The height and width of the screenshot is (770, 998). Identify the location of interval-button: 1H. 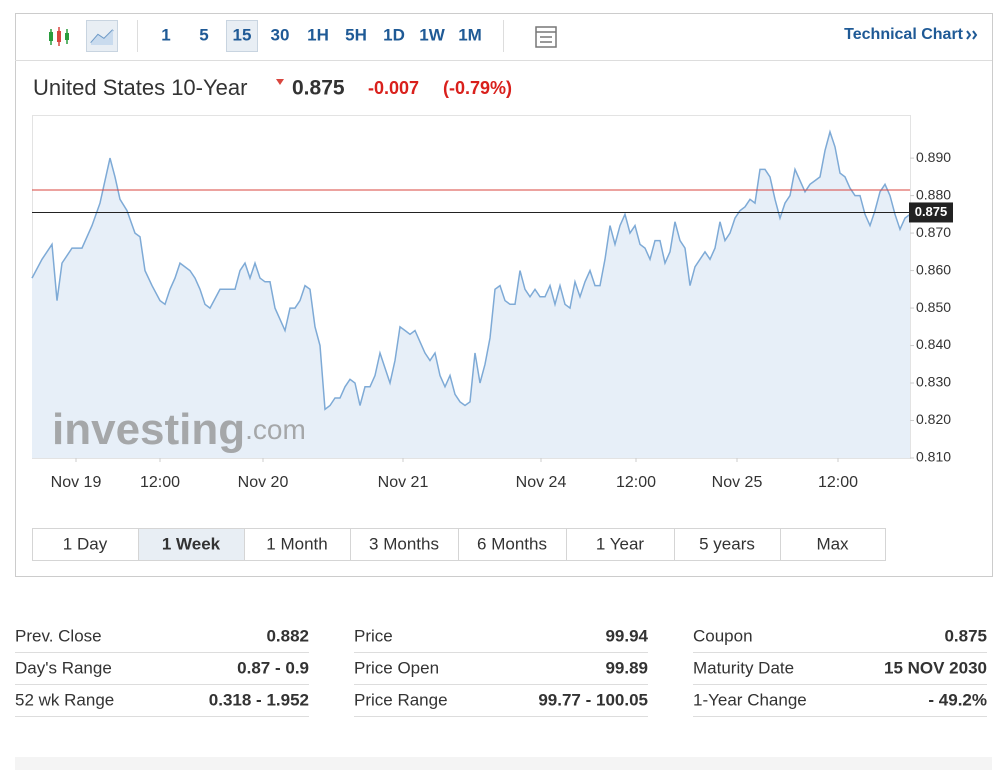
(318, 34).